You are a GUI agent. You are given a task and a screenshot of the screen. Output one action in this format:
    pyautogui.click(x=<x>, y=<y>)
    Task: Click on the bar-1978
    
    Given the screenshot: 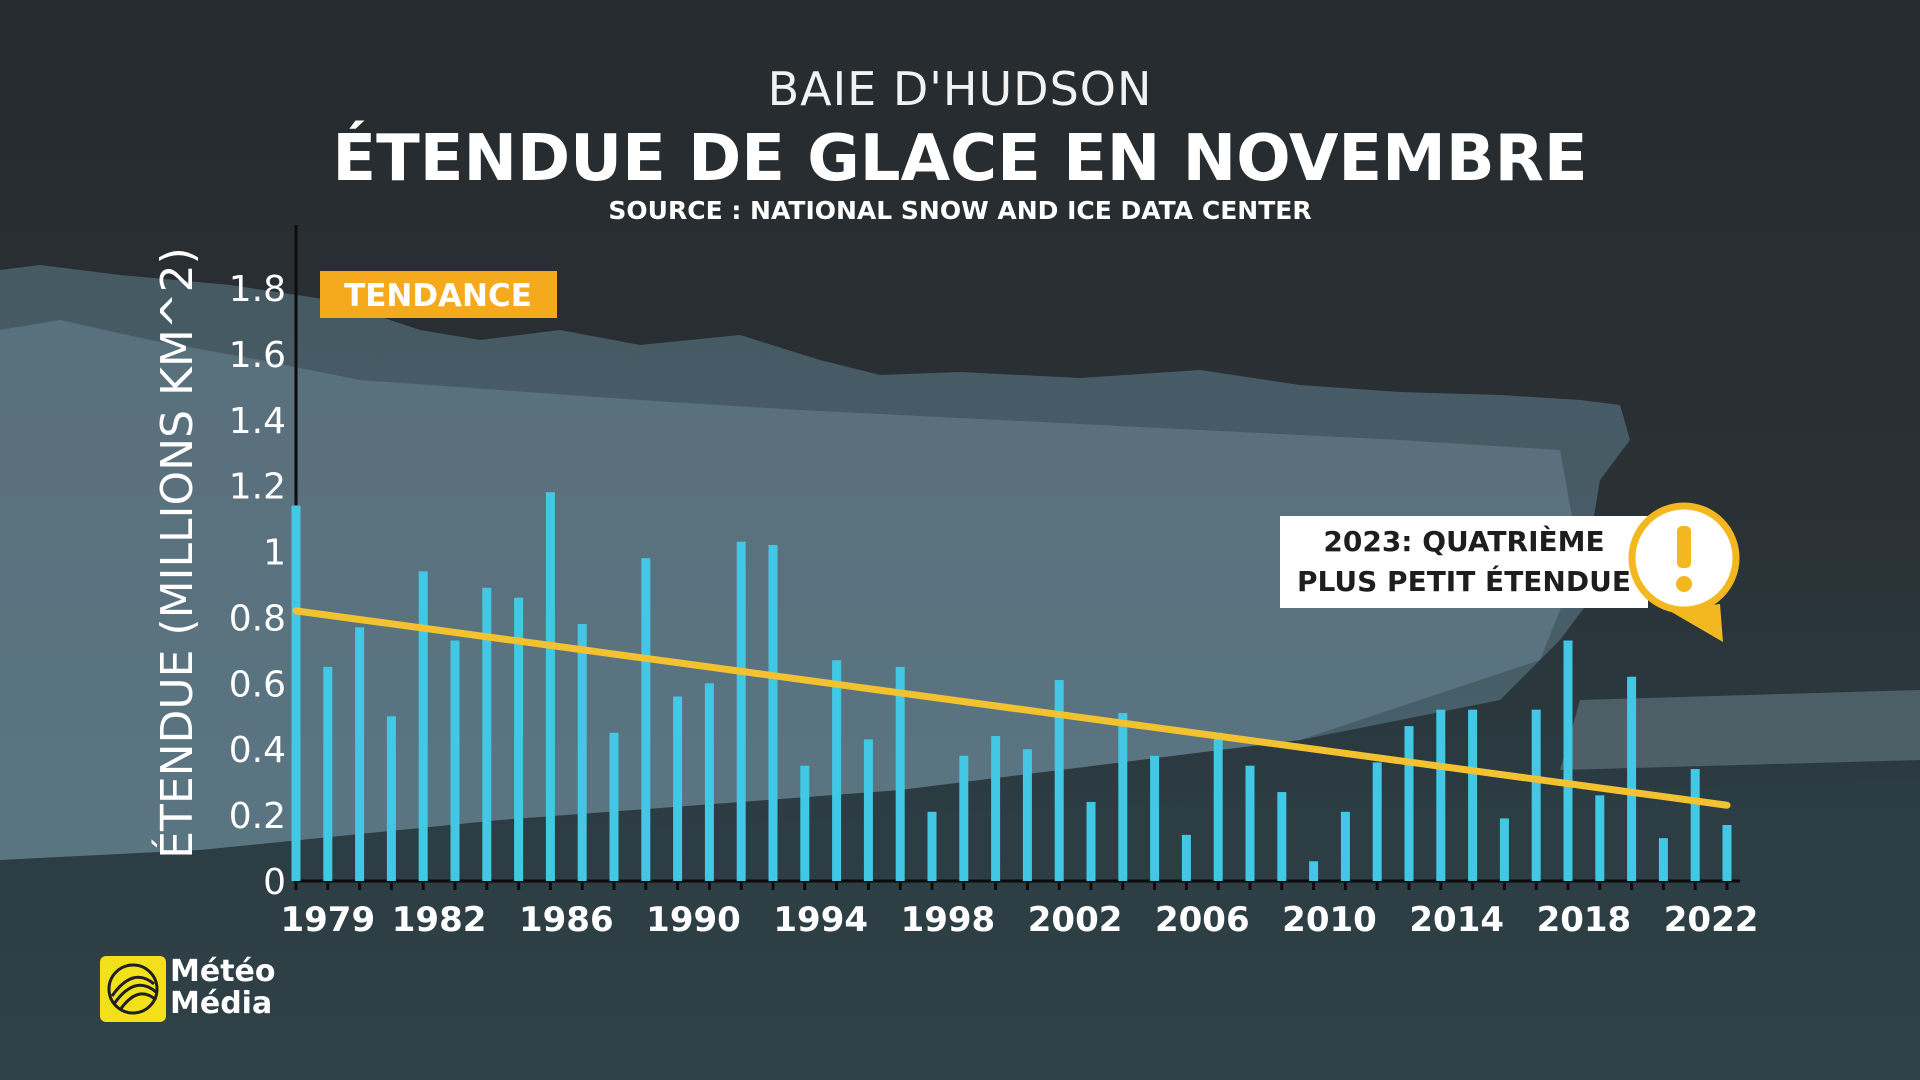 What is the action you would take?
    pyautogui.click(x=296, y=693)
    